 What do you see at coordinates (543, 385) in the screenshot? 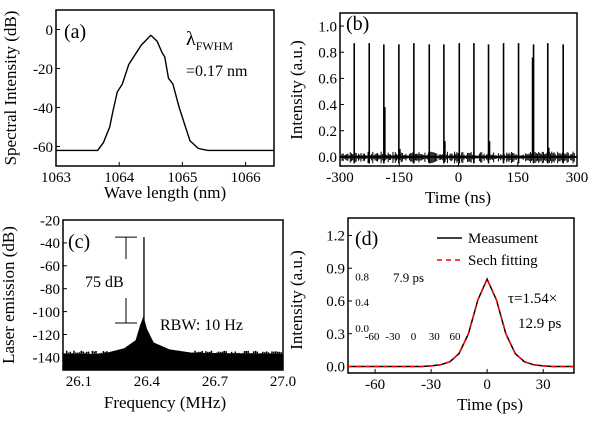
I see `x-tick-label-d: 30` at bounding box center [543, 385].